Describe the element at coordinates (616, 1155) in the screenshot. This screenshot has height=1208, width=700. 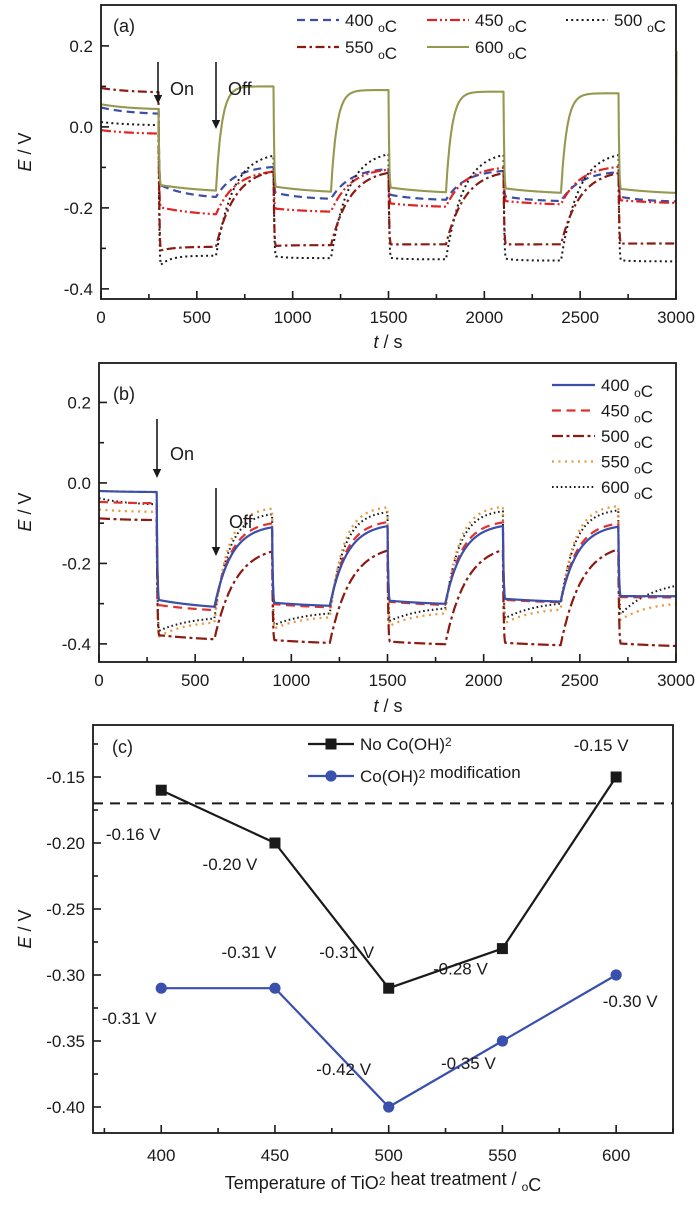
I see `x-tick-label: 600` at that location.